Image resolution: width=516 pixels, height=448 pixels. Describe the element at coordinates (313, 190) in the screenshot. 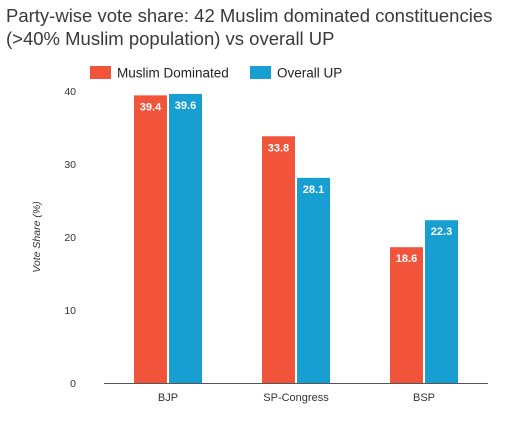

I see `bar-data-label: 28.1` at that location.